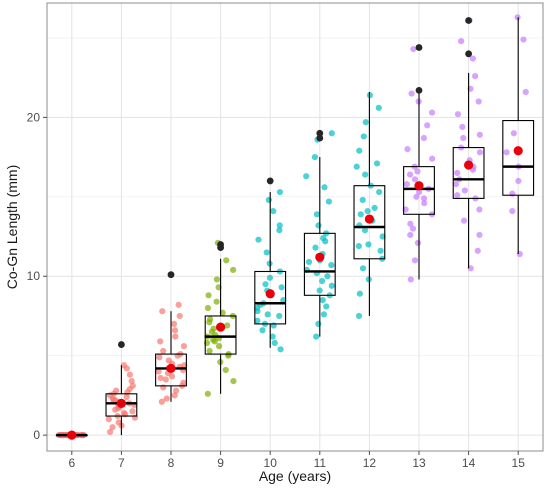 Image resolution: width=550 pixels, height=488 pixels. Describe the element at coordinates (370, 463) in the screenshot. I see `x-tick-label: 12` at that location.